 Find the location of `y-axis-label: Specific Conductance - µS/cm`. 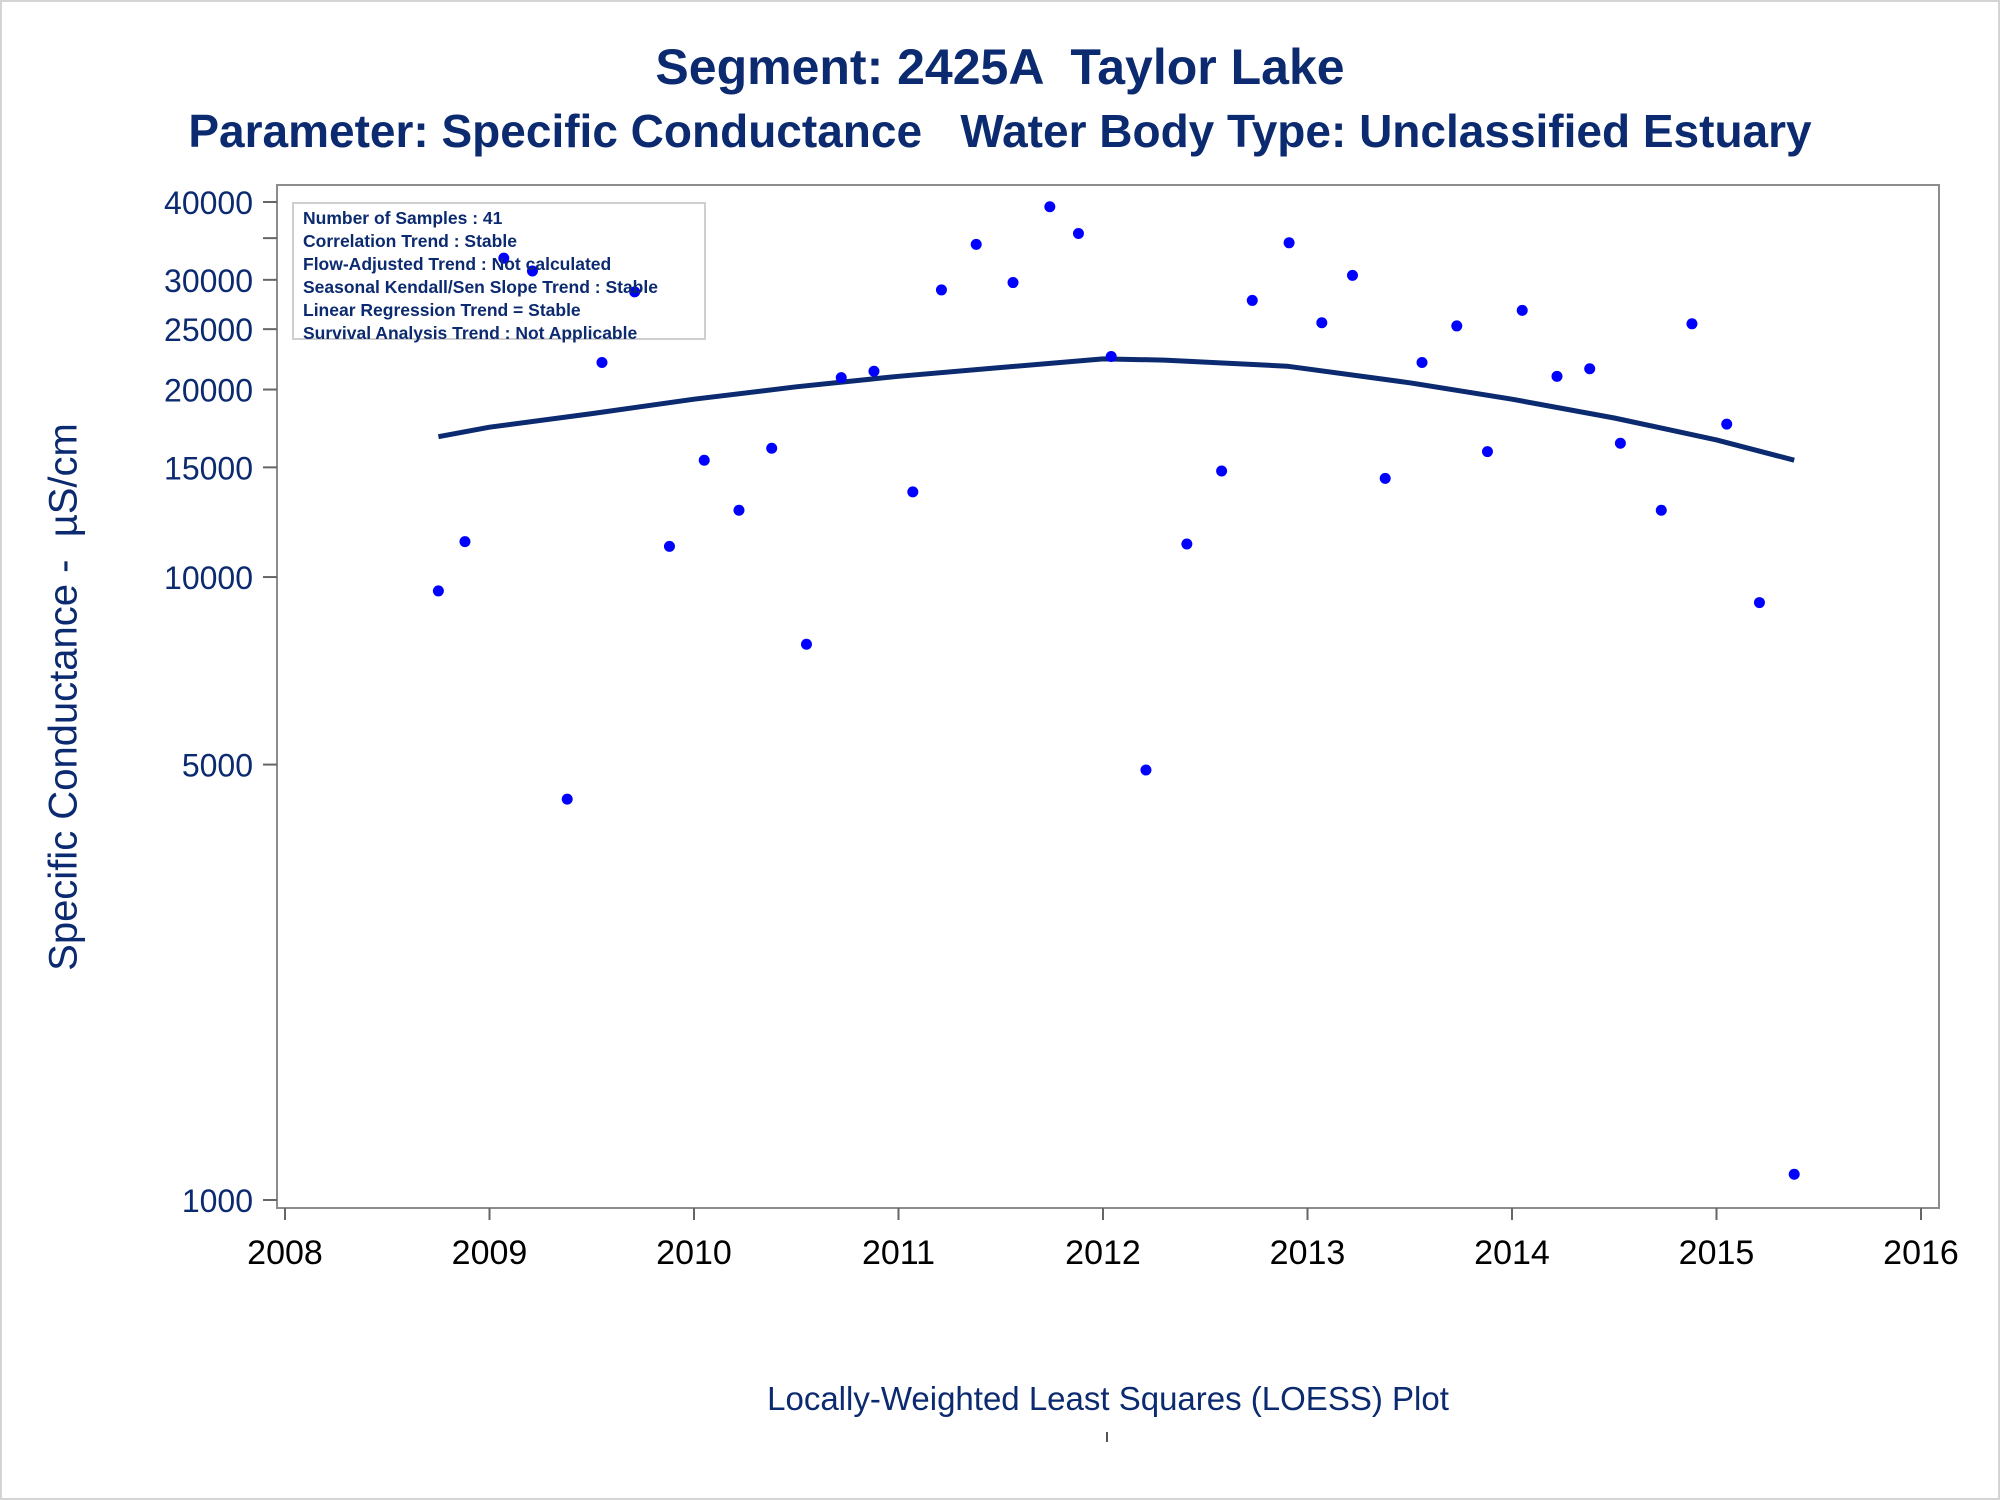

y-axis-label: Specific Conductance - µS/cm is located at coordinates (63, 697).